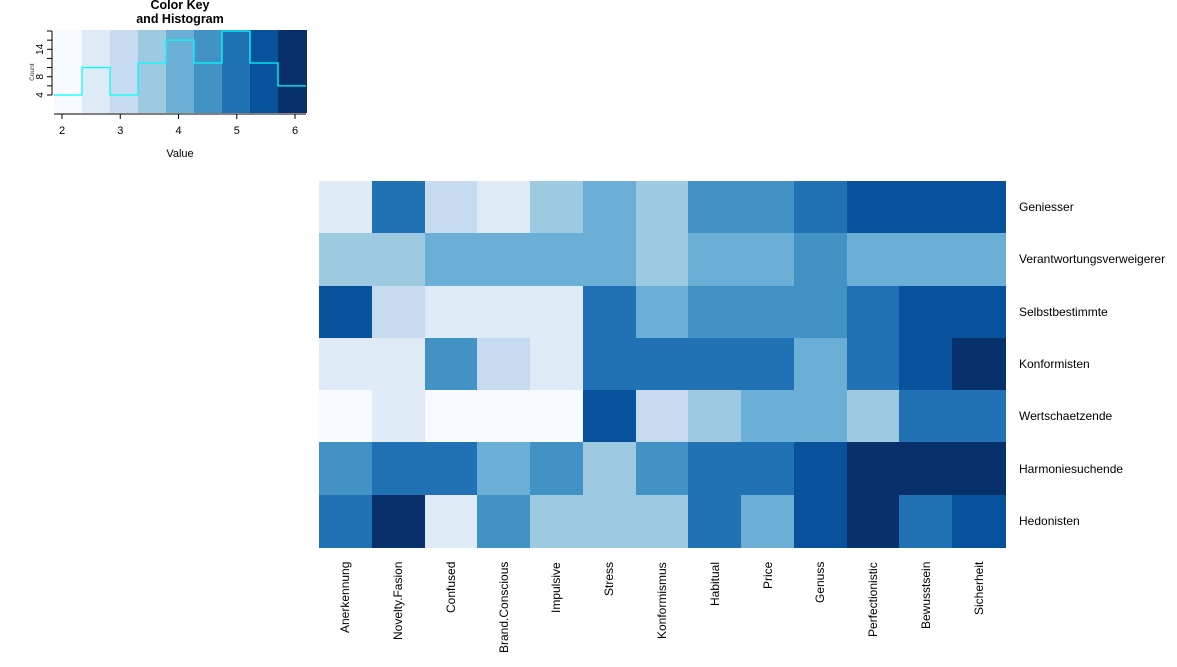 Image resolution: width=1177 pixels, height=667 pixels. Describe the element at coordinates (180, 19) in the screenshot. I see `color-key-title-line2: and Histogram` at that location.